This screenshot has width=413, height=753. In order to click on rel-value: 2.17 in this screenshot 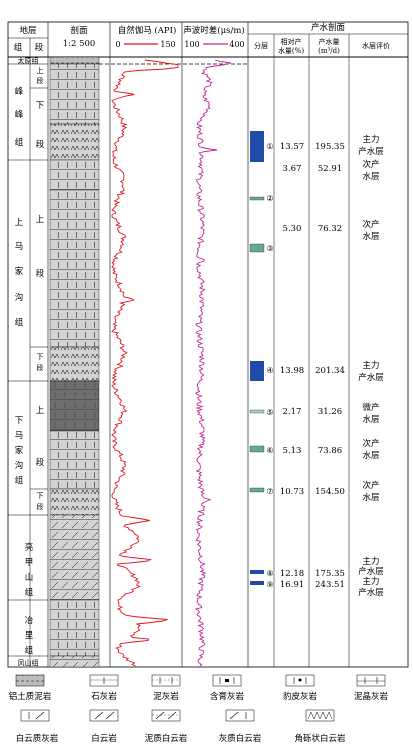, I will do `click(292, 412)`.